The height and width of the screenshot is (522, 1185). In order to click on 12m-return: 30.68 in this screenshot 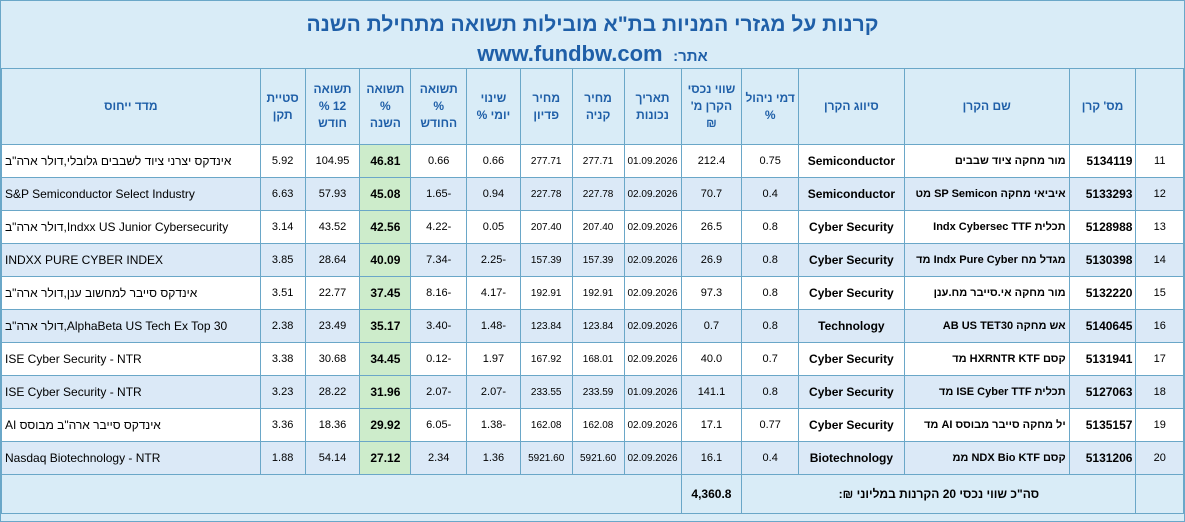, I will do `click(332, 359)`.